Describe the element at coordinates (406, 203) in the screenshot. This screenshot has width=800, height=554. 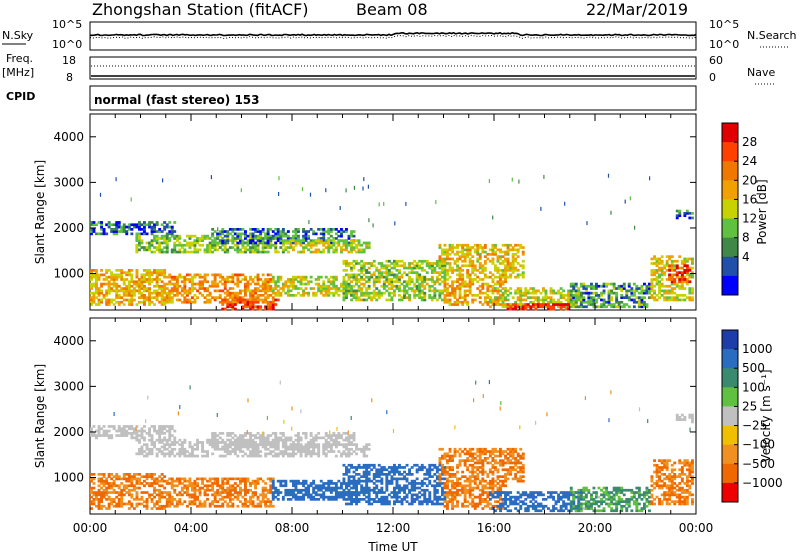
I see `power-echo` at that location.